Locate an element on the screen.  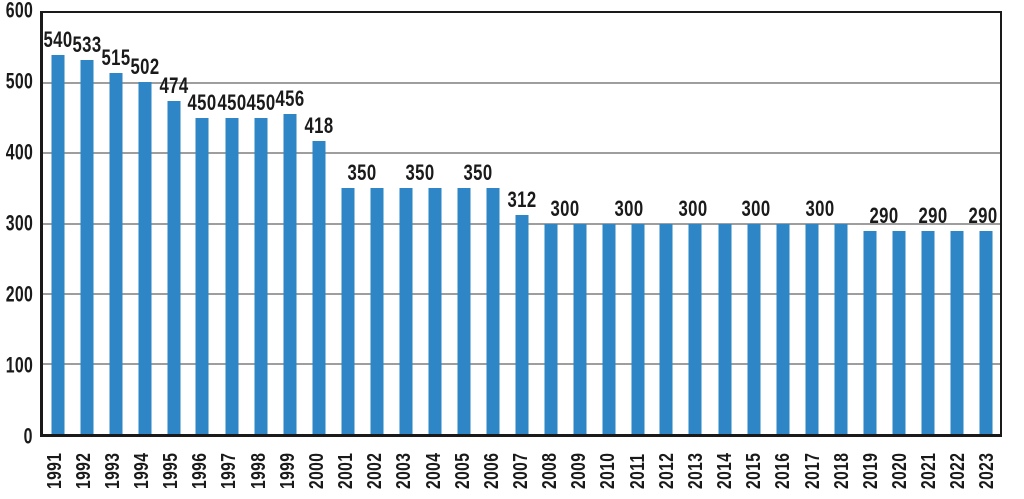
x-tick-2000: 2000 is located at coordinates (316, 470).